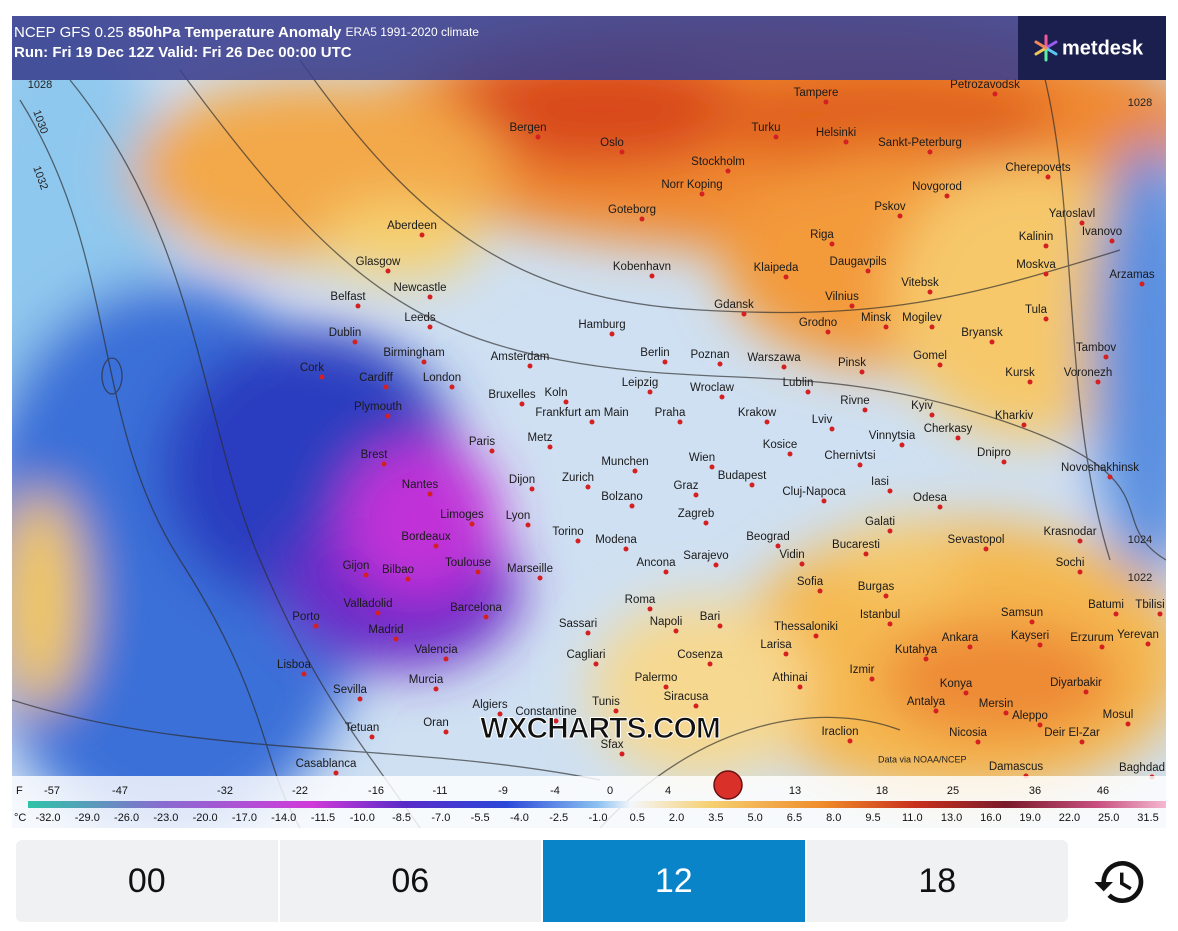 This screenshot has width=1178, height=931. I want to click on legend-f-label: -22, so click(300, 791).